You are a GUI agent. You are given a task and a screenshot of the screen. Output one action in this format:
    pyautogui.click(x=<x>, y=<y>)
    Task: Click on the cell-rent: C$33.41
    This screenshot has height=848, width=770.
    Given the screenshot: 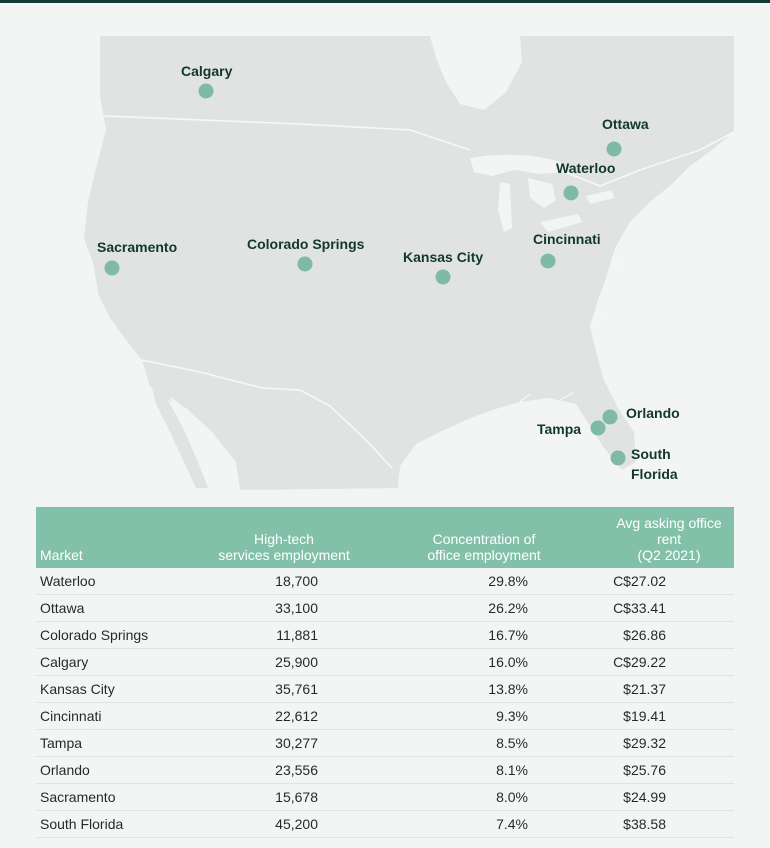 What is the action you would take?
    pyautogui.click(x=669, y=608)
    